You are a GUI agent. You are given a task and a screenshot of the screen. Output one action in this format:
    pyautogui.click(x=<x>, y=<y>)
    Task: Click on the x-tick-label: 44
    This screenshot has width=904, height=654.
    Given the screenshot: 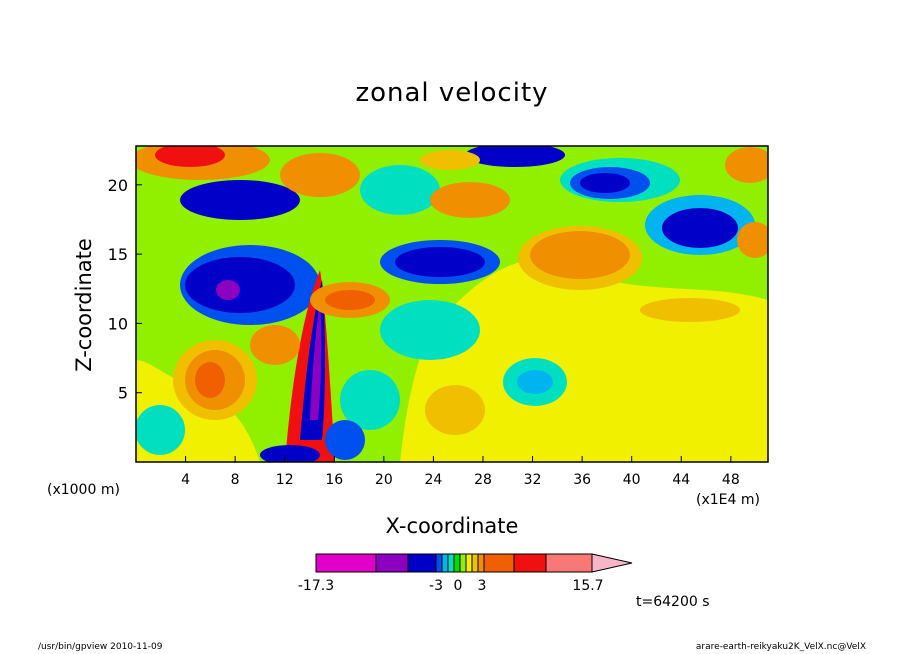 What is the action you would take?
    pyautogui.click(x=681, y=480)
    